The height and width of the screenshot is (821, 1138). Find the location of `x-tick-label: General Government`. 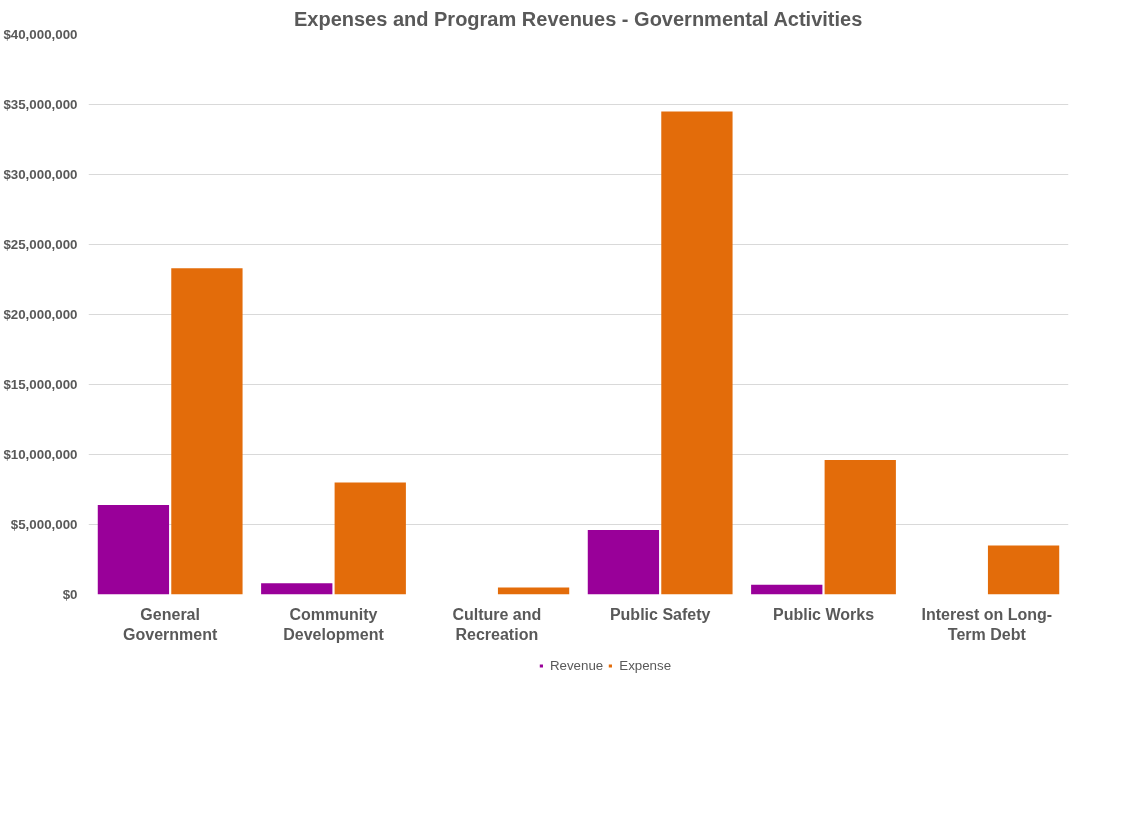

x-tick-label: General Government is located at coordinates (170, 624).